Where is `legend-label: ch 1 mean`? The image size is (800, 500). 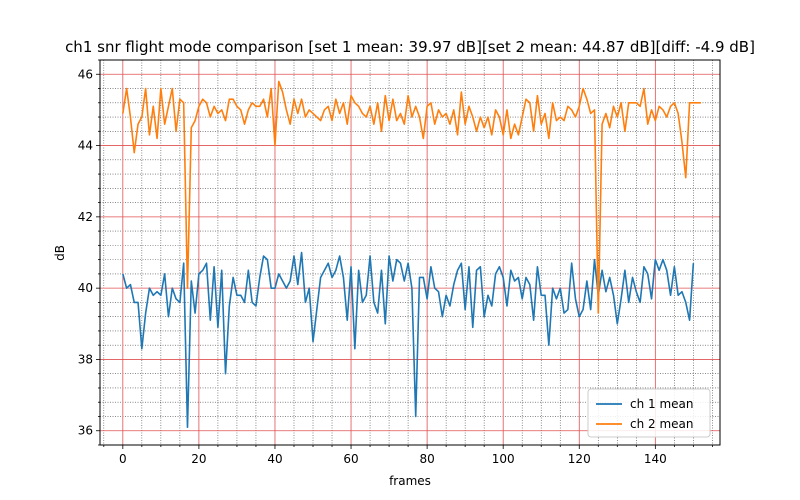 legend-label: ch 1 mean is located at coordinates (662, 404).